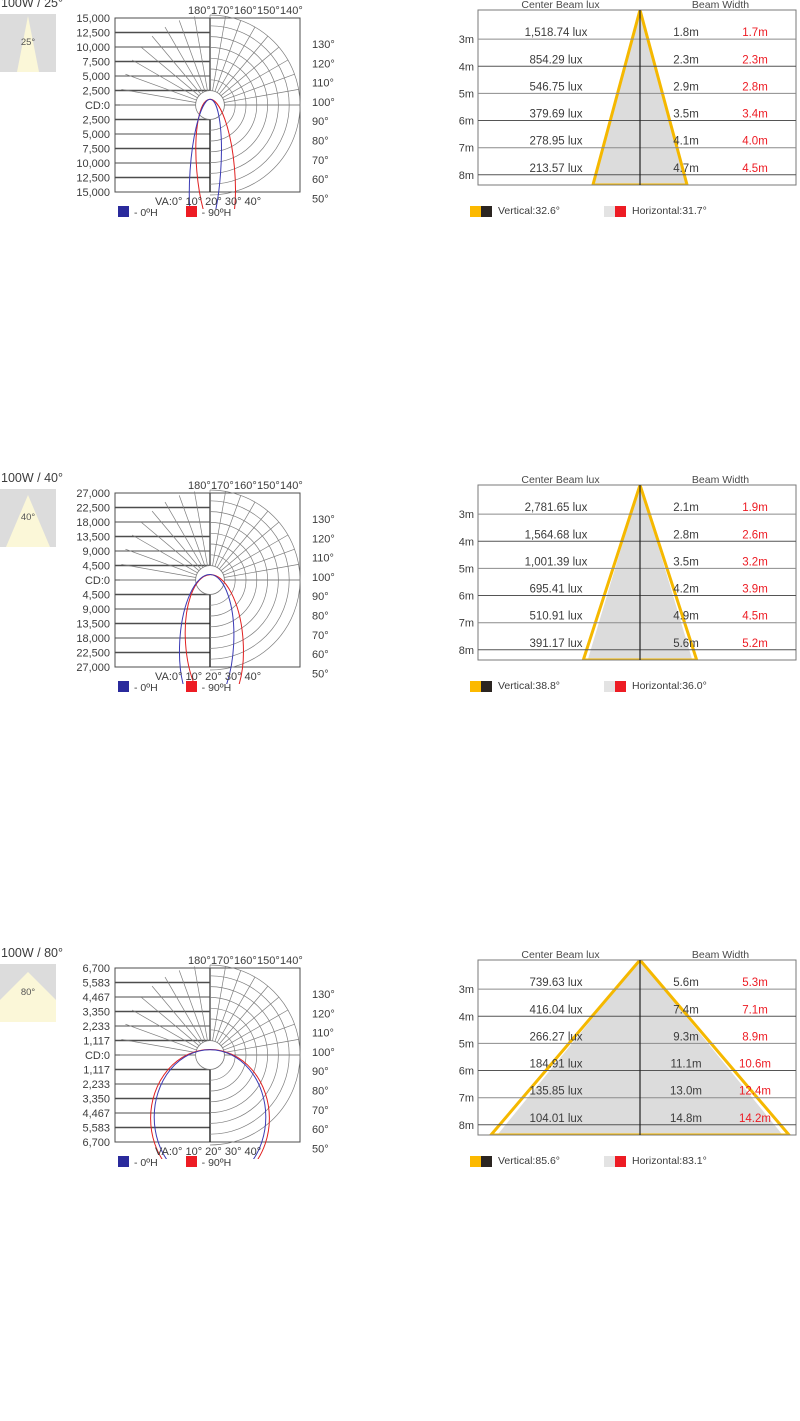 The image size is (800, 1421). I want to click on svg-text: 90°, so click(320, 597).